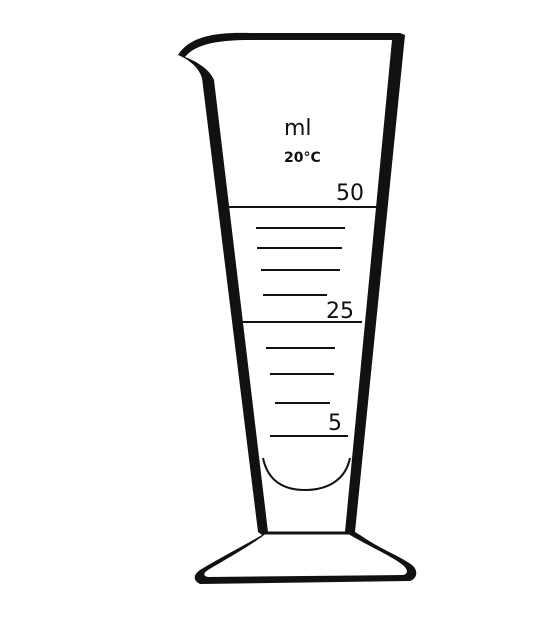  I want to click on scale-label-25: 25, so click(340, 311).